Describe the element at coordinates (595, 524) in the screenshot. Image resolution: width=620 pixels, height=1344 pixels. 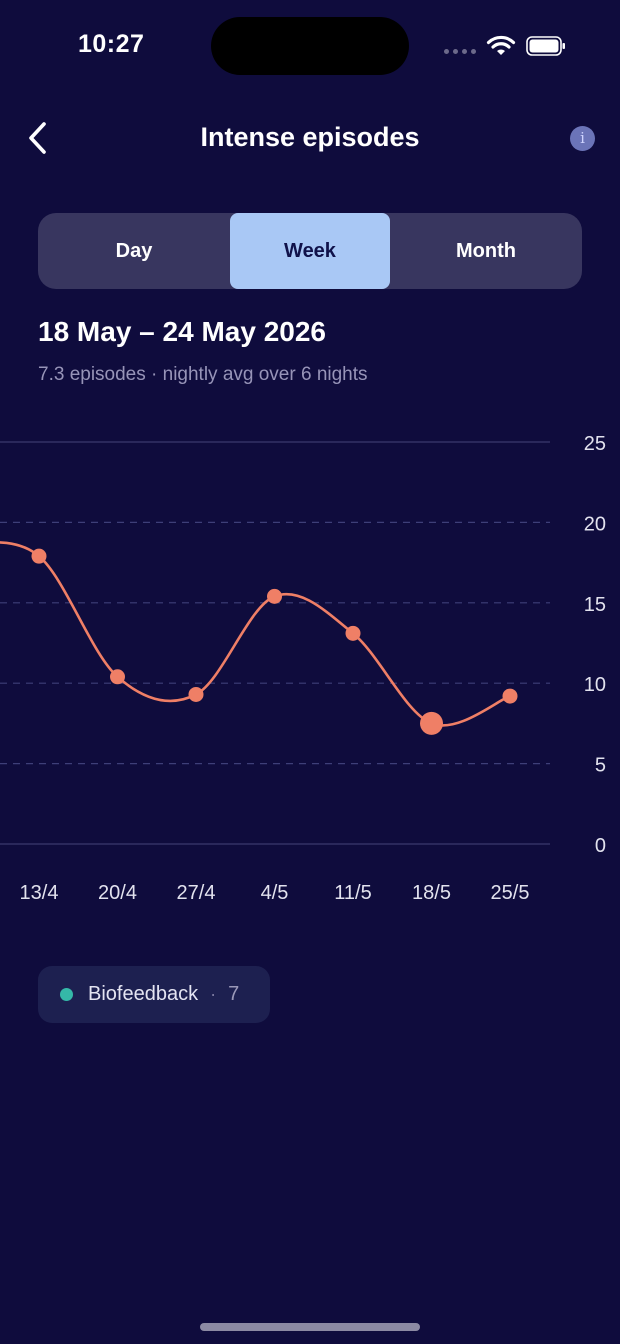
I see `y-tick-label: 20` at that location.